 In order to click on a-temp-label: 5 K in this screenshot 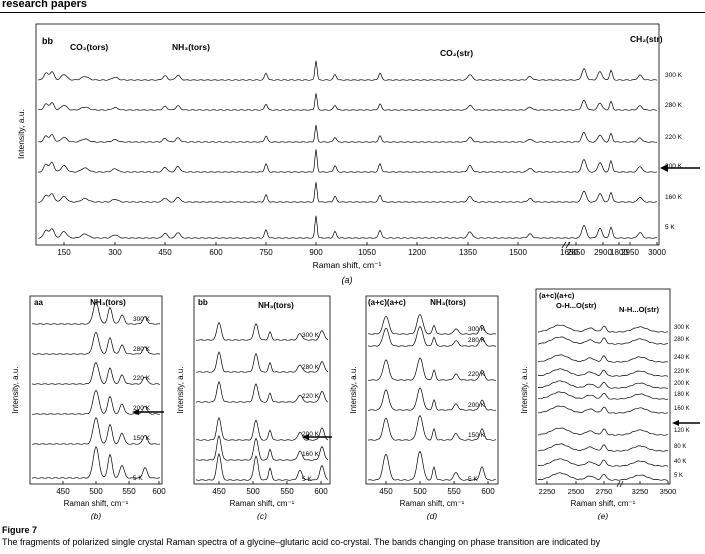, I will do `click(670, 227)`.